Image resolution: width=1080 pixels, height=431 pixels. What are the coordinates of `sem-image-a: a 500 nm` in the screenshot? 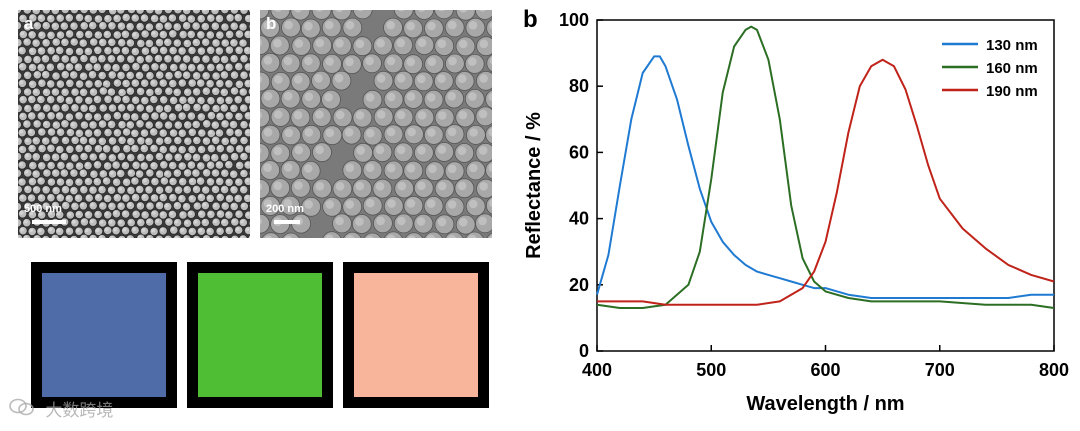 It's located at (134, 124).